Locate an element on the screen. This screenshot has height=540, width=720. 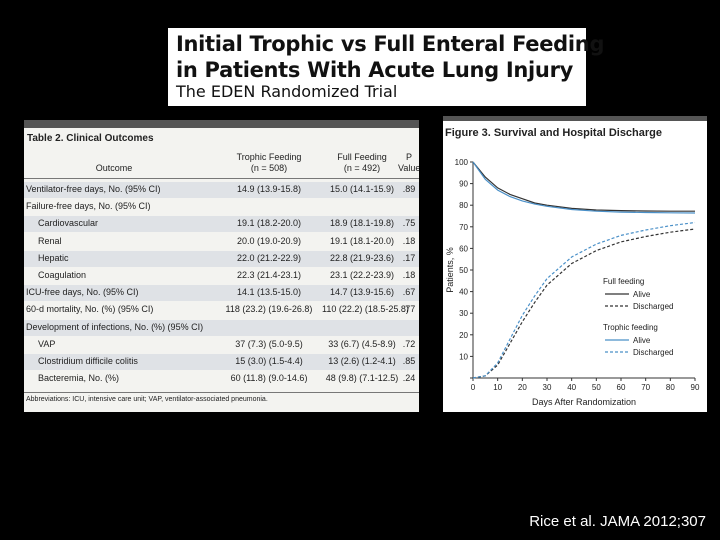
chart-lines is located at coordinates (584, 270).